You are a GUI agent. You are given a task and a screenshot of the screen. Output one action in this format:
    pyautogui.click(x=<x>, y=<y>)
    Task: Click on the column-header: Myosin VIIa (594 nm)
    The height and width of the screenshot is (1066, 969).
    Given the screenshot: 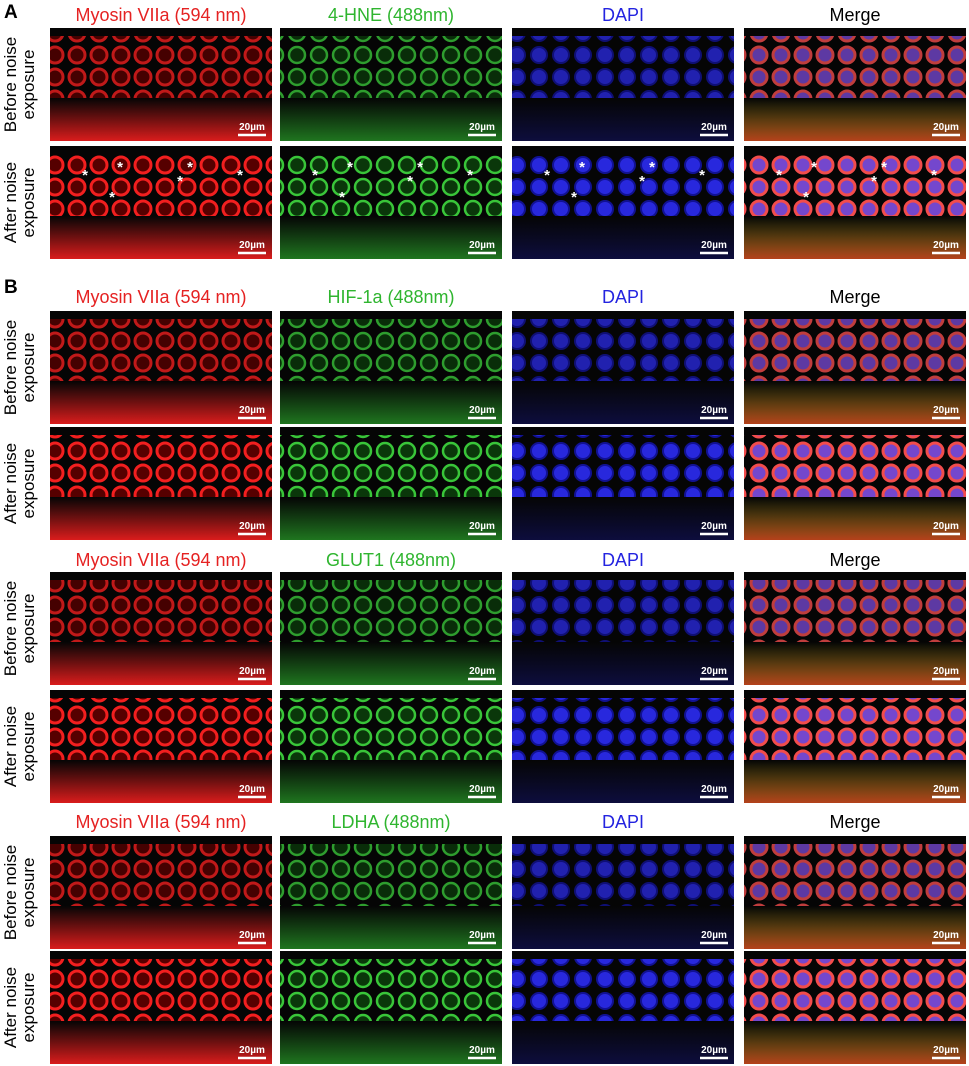 What is the action you would take?
    pyautogui.click(x=160, y=560)
    